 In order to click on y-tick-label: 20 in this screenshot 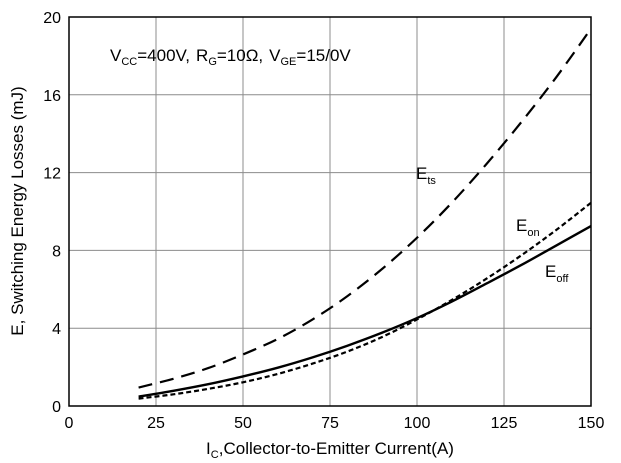, I will do `click(52, 18)`.